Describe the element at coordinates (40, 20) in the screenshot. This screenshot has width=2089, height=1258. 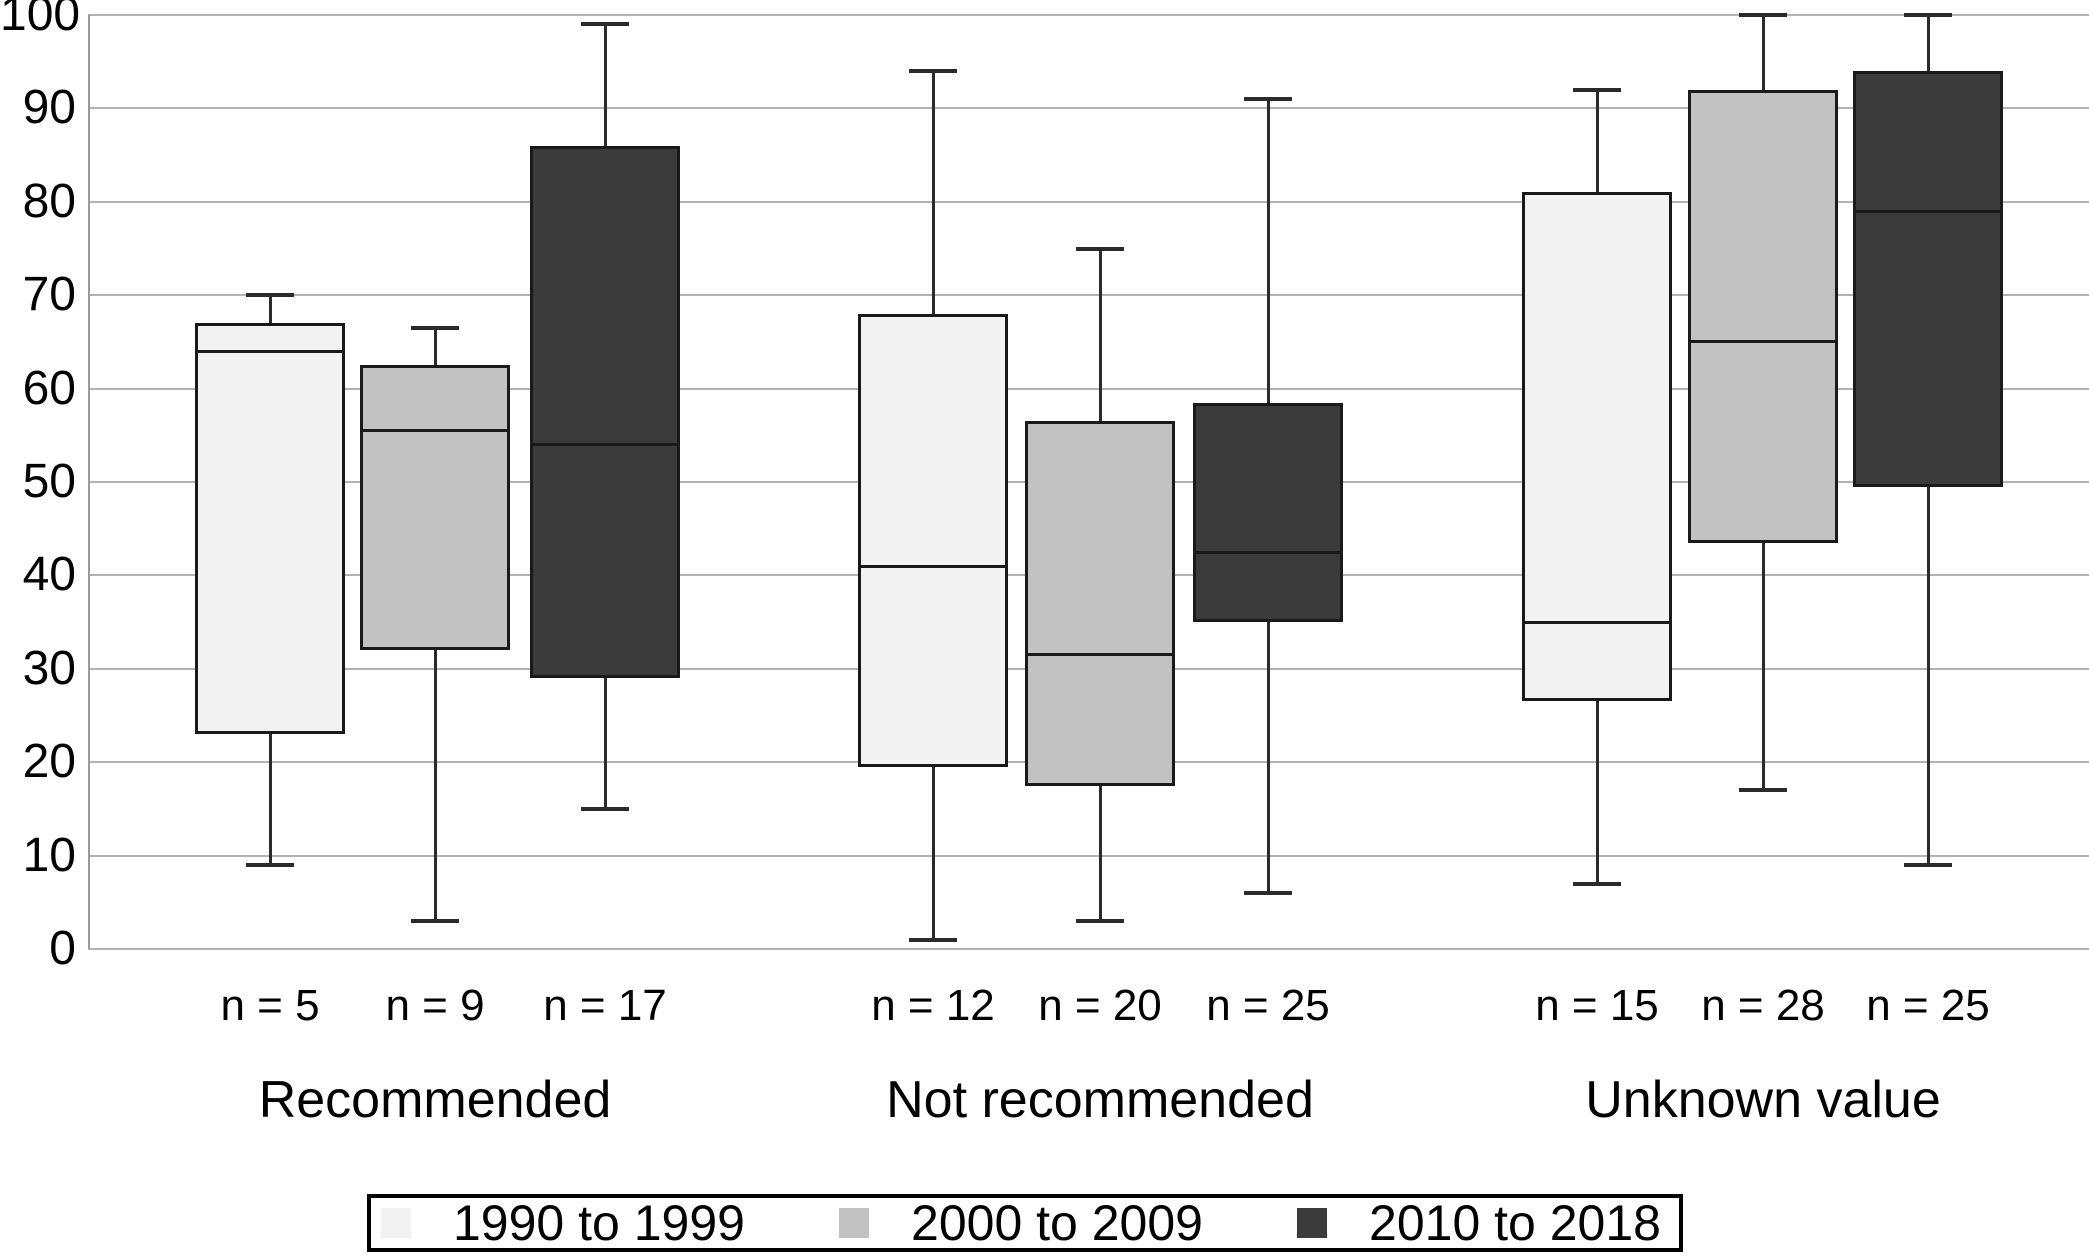
I see `y-tick-label: 100` at that location.